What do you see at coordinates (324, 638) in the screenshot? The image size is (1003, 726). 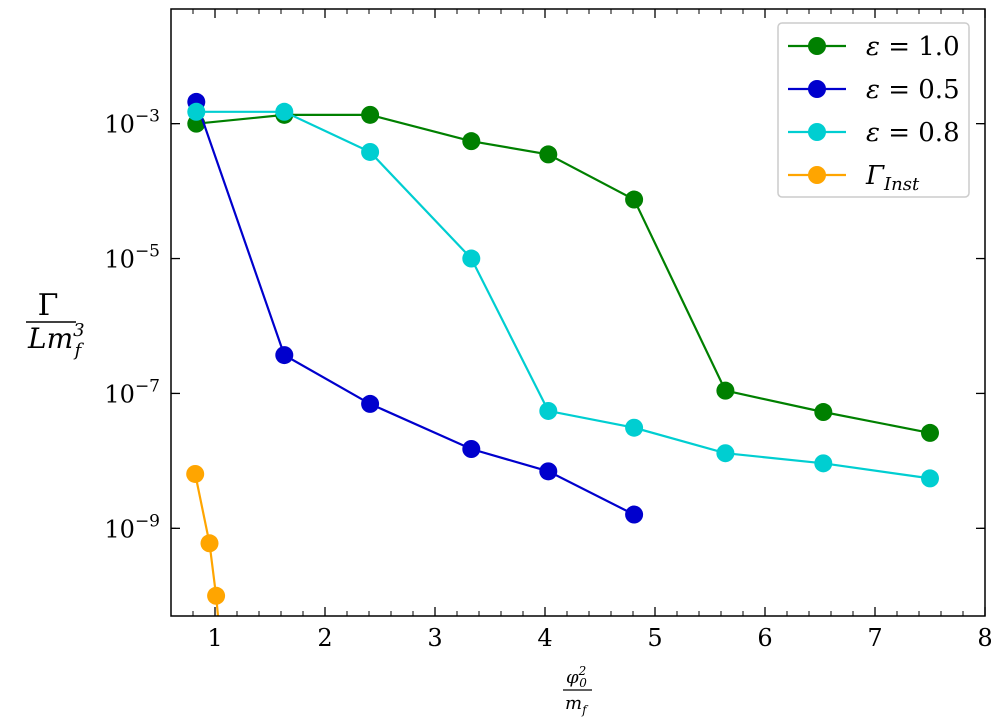 I see `x-tick-label: 2` at bounding box center [324, 638].